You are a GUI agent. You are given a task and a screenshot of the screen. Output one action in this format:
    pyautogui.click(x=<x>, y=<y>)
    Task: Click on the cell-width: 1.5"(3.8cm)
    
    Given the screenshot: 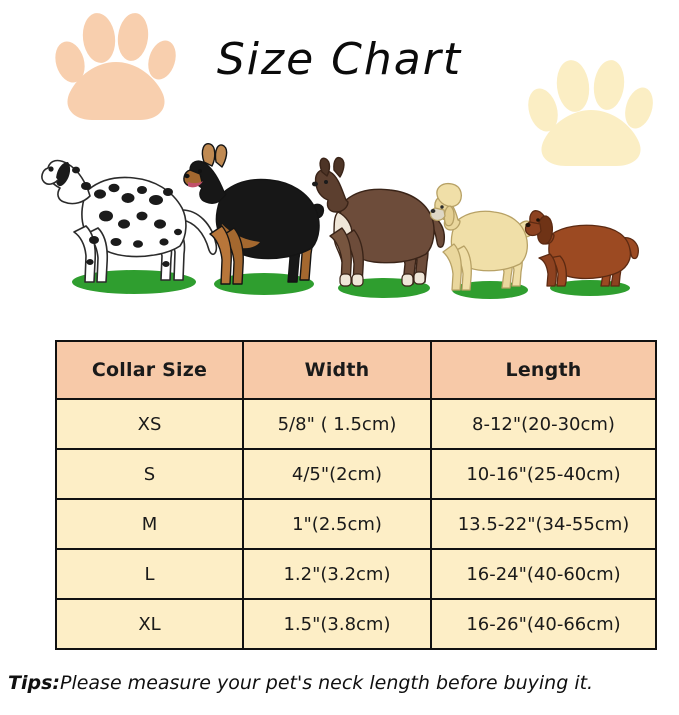 What is the action you would take?
    pyautogui.click(x=337, y=624)
    